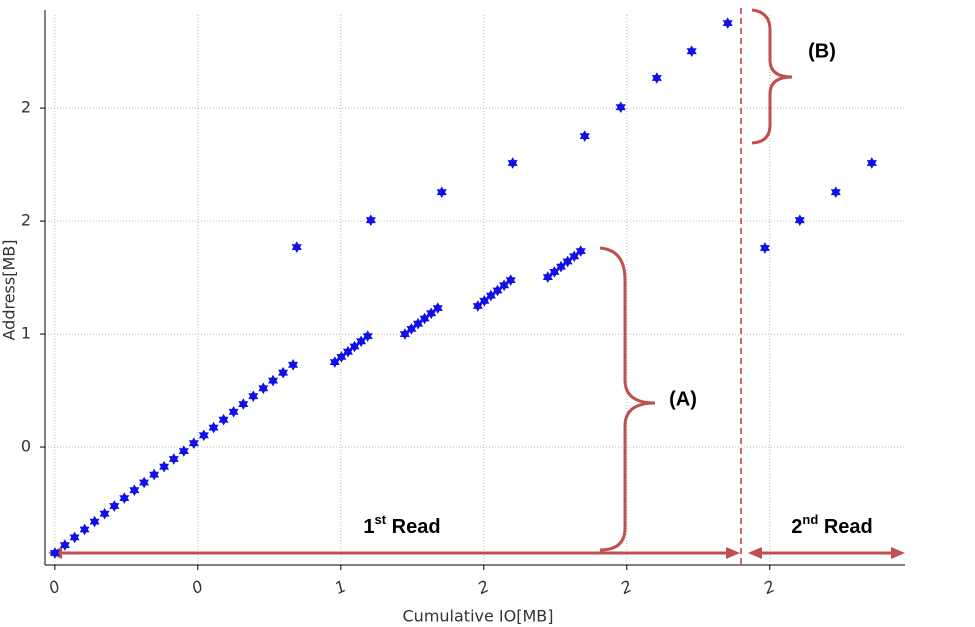 The image size is (975, 627). What do you see at coordinates (831, 525) in the screenshot?
I see `second-read-label: 2nd Read` at bounding box center [831, 525].